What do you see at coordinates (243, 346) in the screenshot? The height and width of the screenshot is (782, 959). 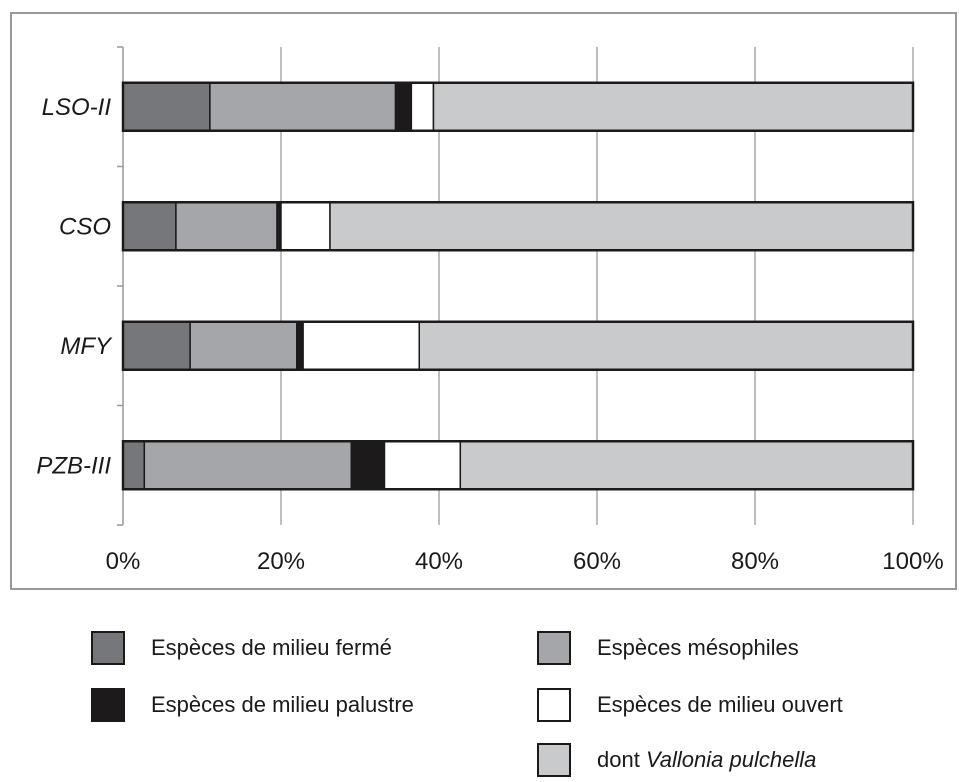 I see `bar-segment-mfy-s1` at bounding box center [243, 346].